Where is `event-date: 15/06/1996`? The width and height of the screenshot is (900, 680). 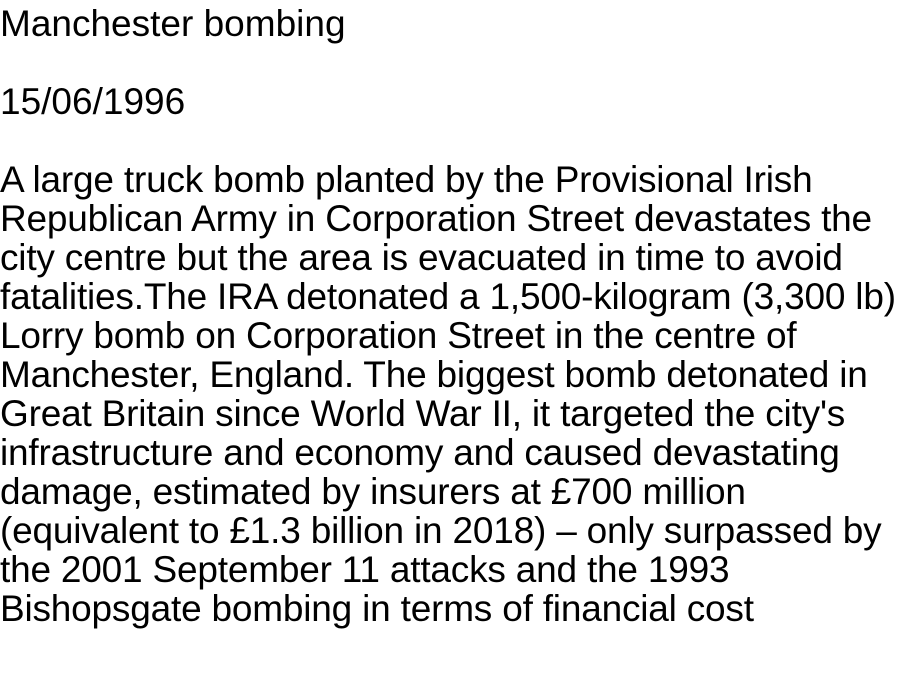 event-date: 15/06/1996 is located at coordinates (93, 101).